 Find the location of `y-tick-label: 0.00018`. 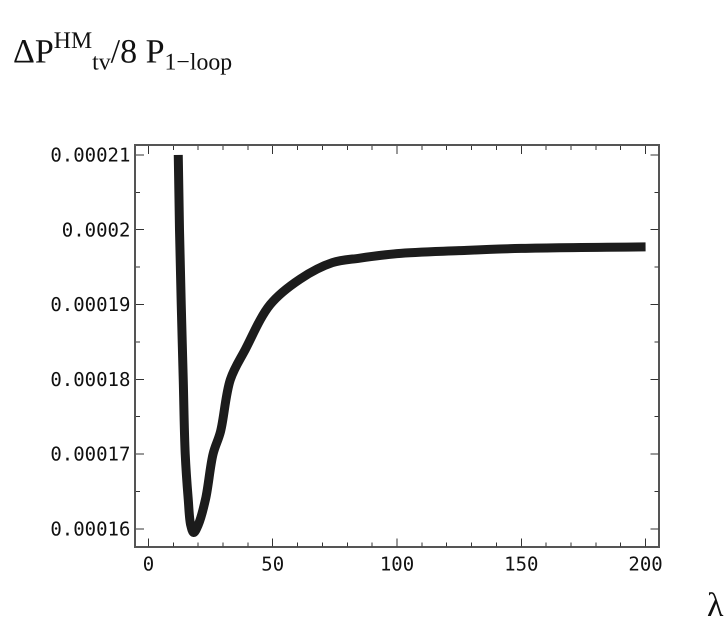

y-tick-label: 0.00018 is located at coordinates (90, 379).